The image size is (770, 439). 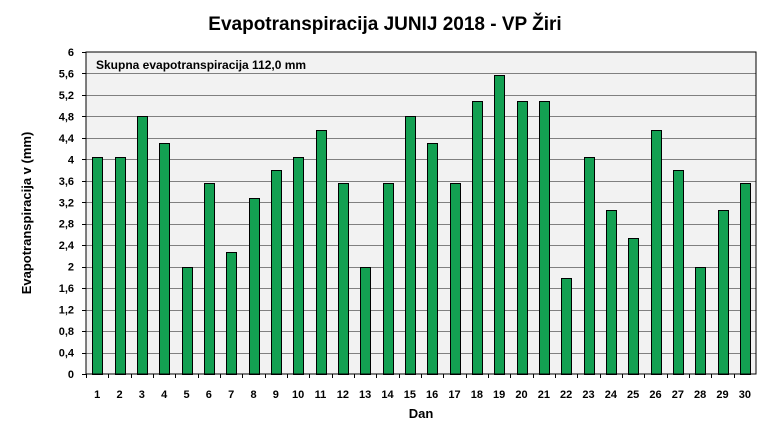 I want to click on y-tick-label: 6, so click(x=71, y=53).